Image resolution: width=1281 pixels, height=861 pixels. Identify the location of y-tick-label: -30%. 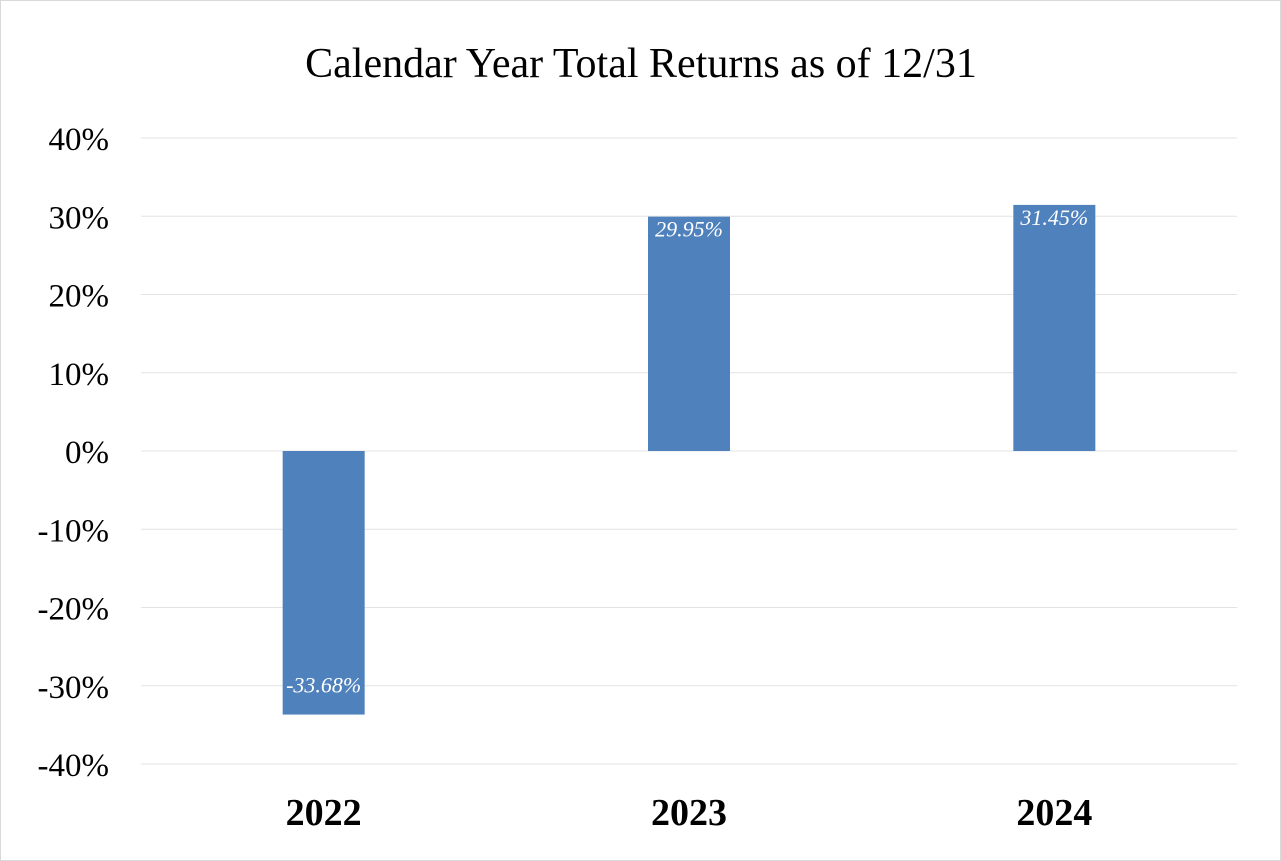
(73, 688).